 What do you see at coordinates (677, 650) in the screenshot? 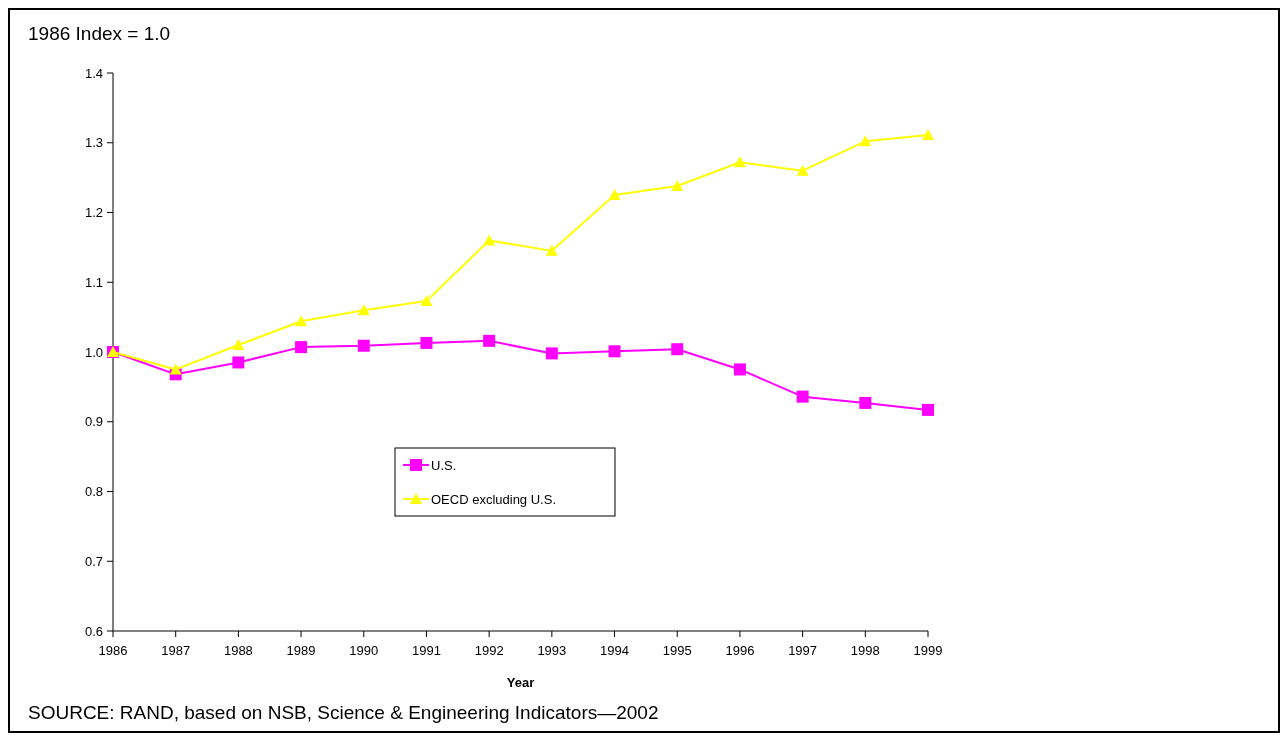
I see `x-tick-label: 1995` at bounding box center [677, 650].